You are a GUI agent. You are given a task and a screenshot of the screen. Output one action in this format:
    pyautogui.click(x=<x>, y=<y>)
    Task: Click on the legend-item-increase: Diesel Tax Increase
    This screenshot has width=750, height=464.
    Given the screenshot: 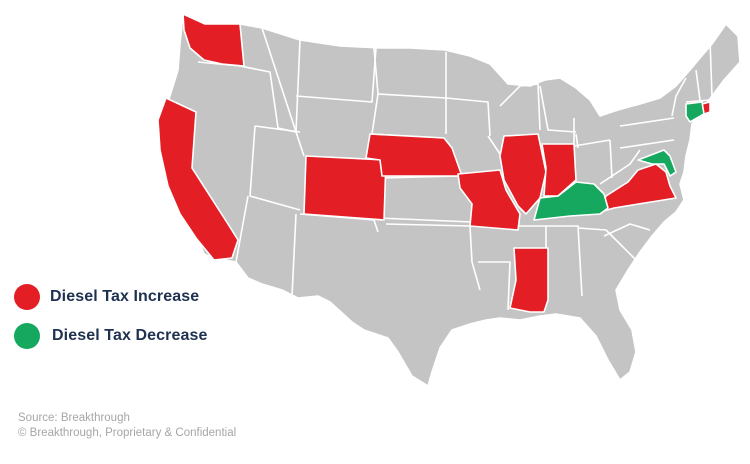 What is the action you would take?
    pyautogui.click(x=106, y=297)
    